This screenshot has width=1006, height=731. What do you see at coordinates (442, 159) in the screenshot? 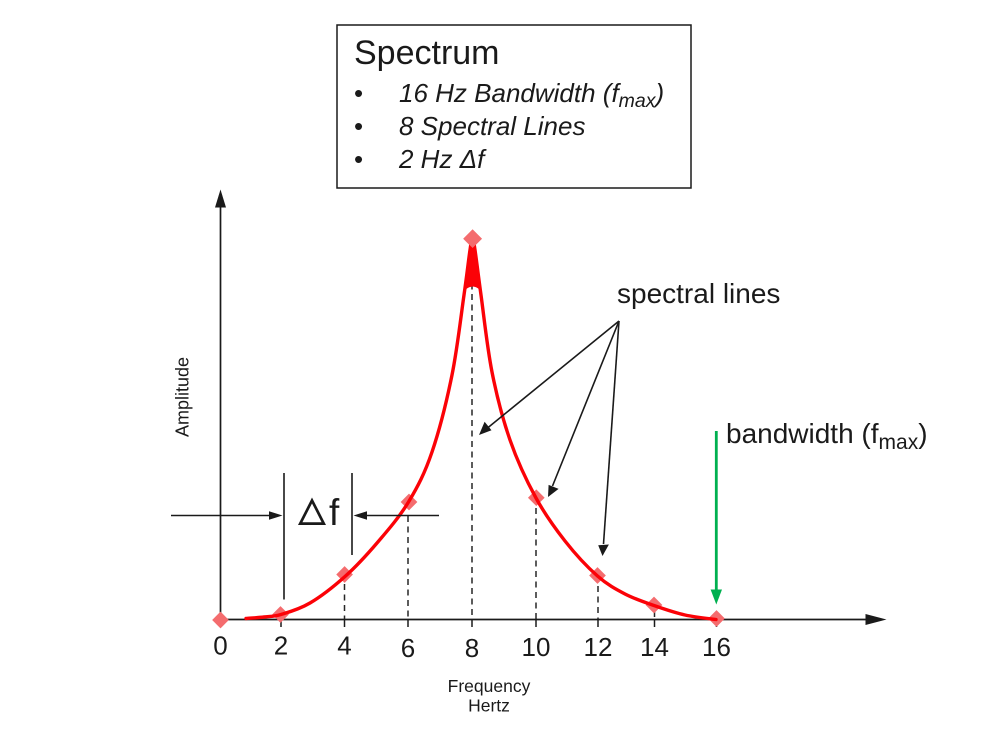
I see `svg-text: 2 Hz Δf` at bounding box center [442, 159].